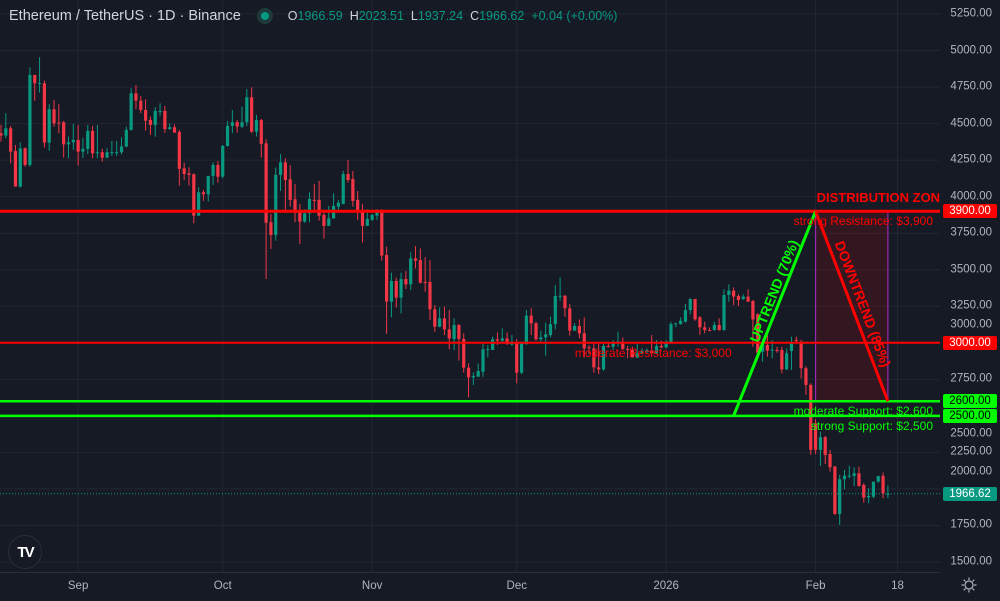 The height and width of the screenshot is (601, 1000). Describe the element at coordinates (897, 586) in the screenshot. I see `time-tick-label: 18` at that location.